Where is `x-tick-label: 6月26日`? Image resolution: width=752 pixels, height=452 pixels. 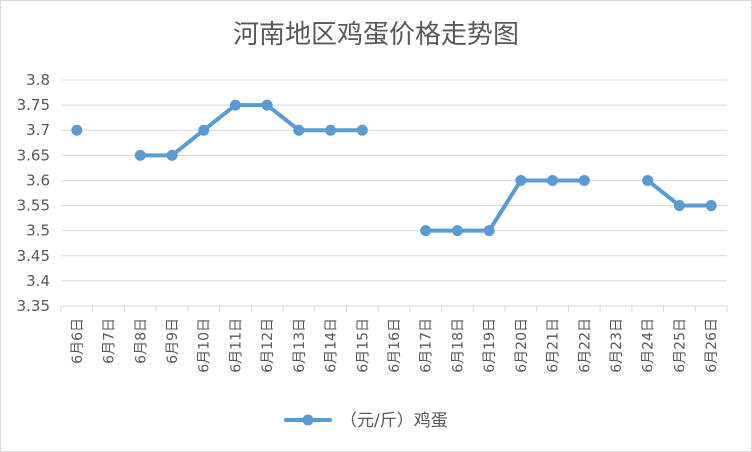 x-tick-label: 6月26日 is located at coordinates (712, 345).